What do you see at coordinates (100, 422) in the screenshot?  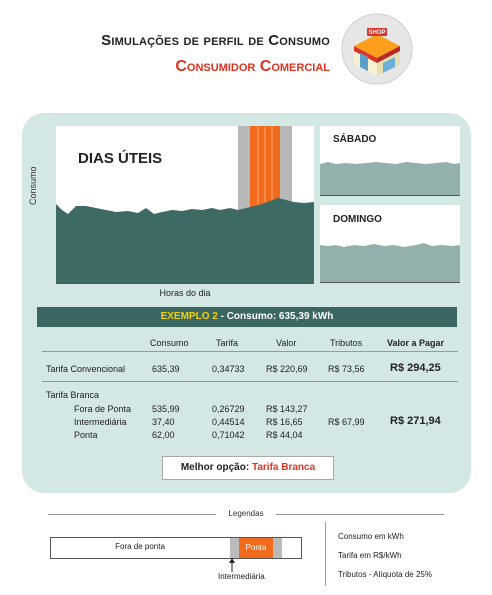 I see `branca-inter-label: Intermediária` at bounding box center [100, 422].